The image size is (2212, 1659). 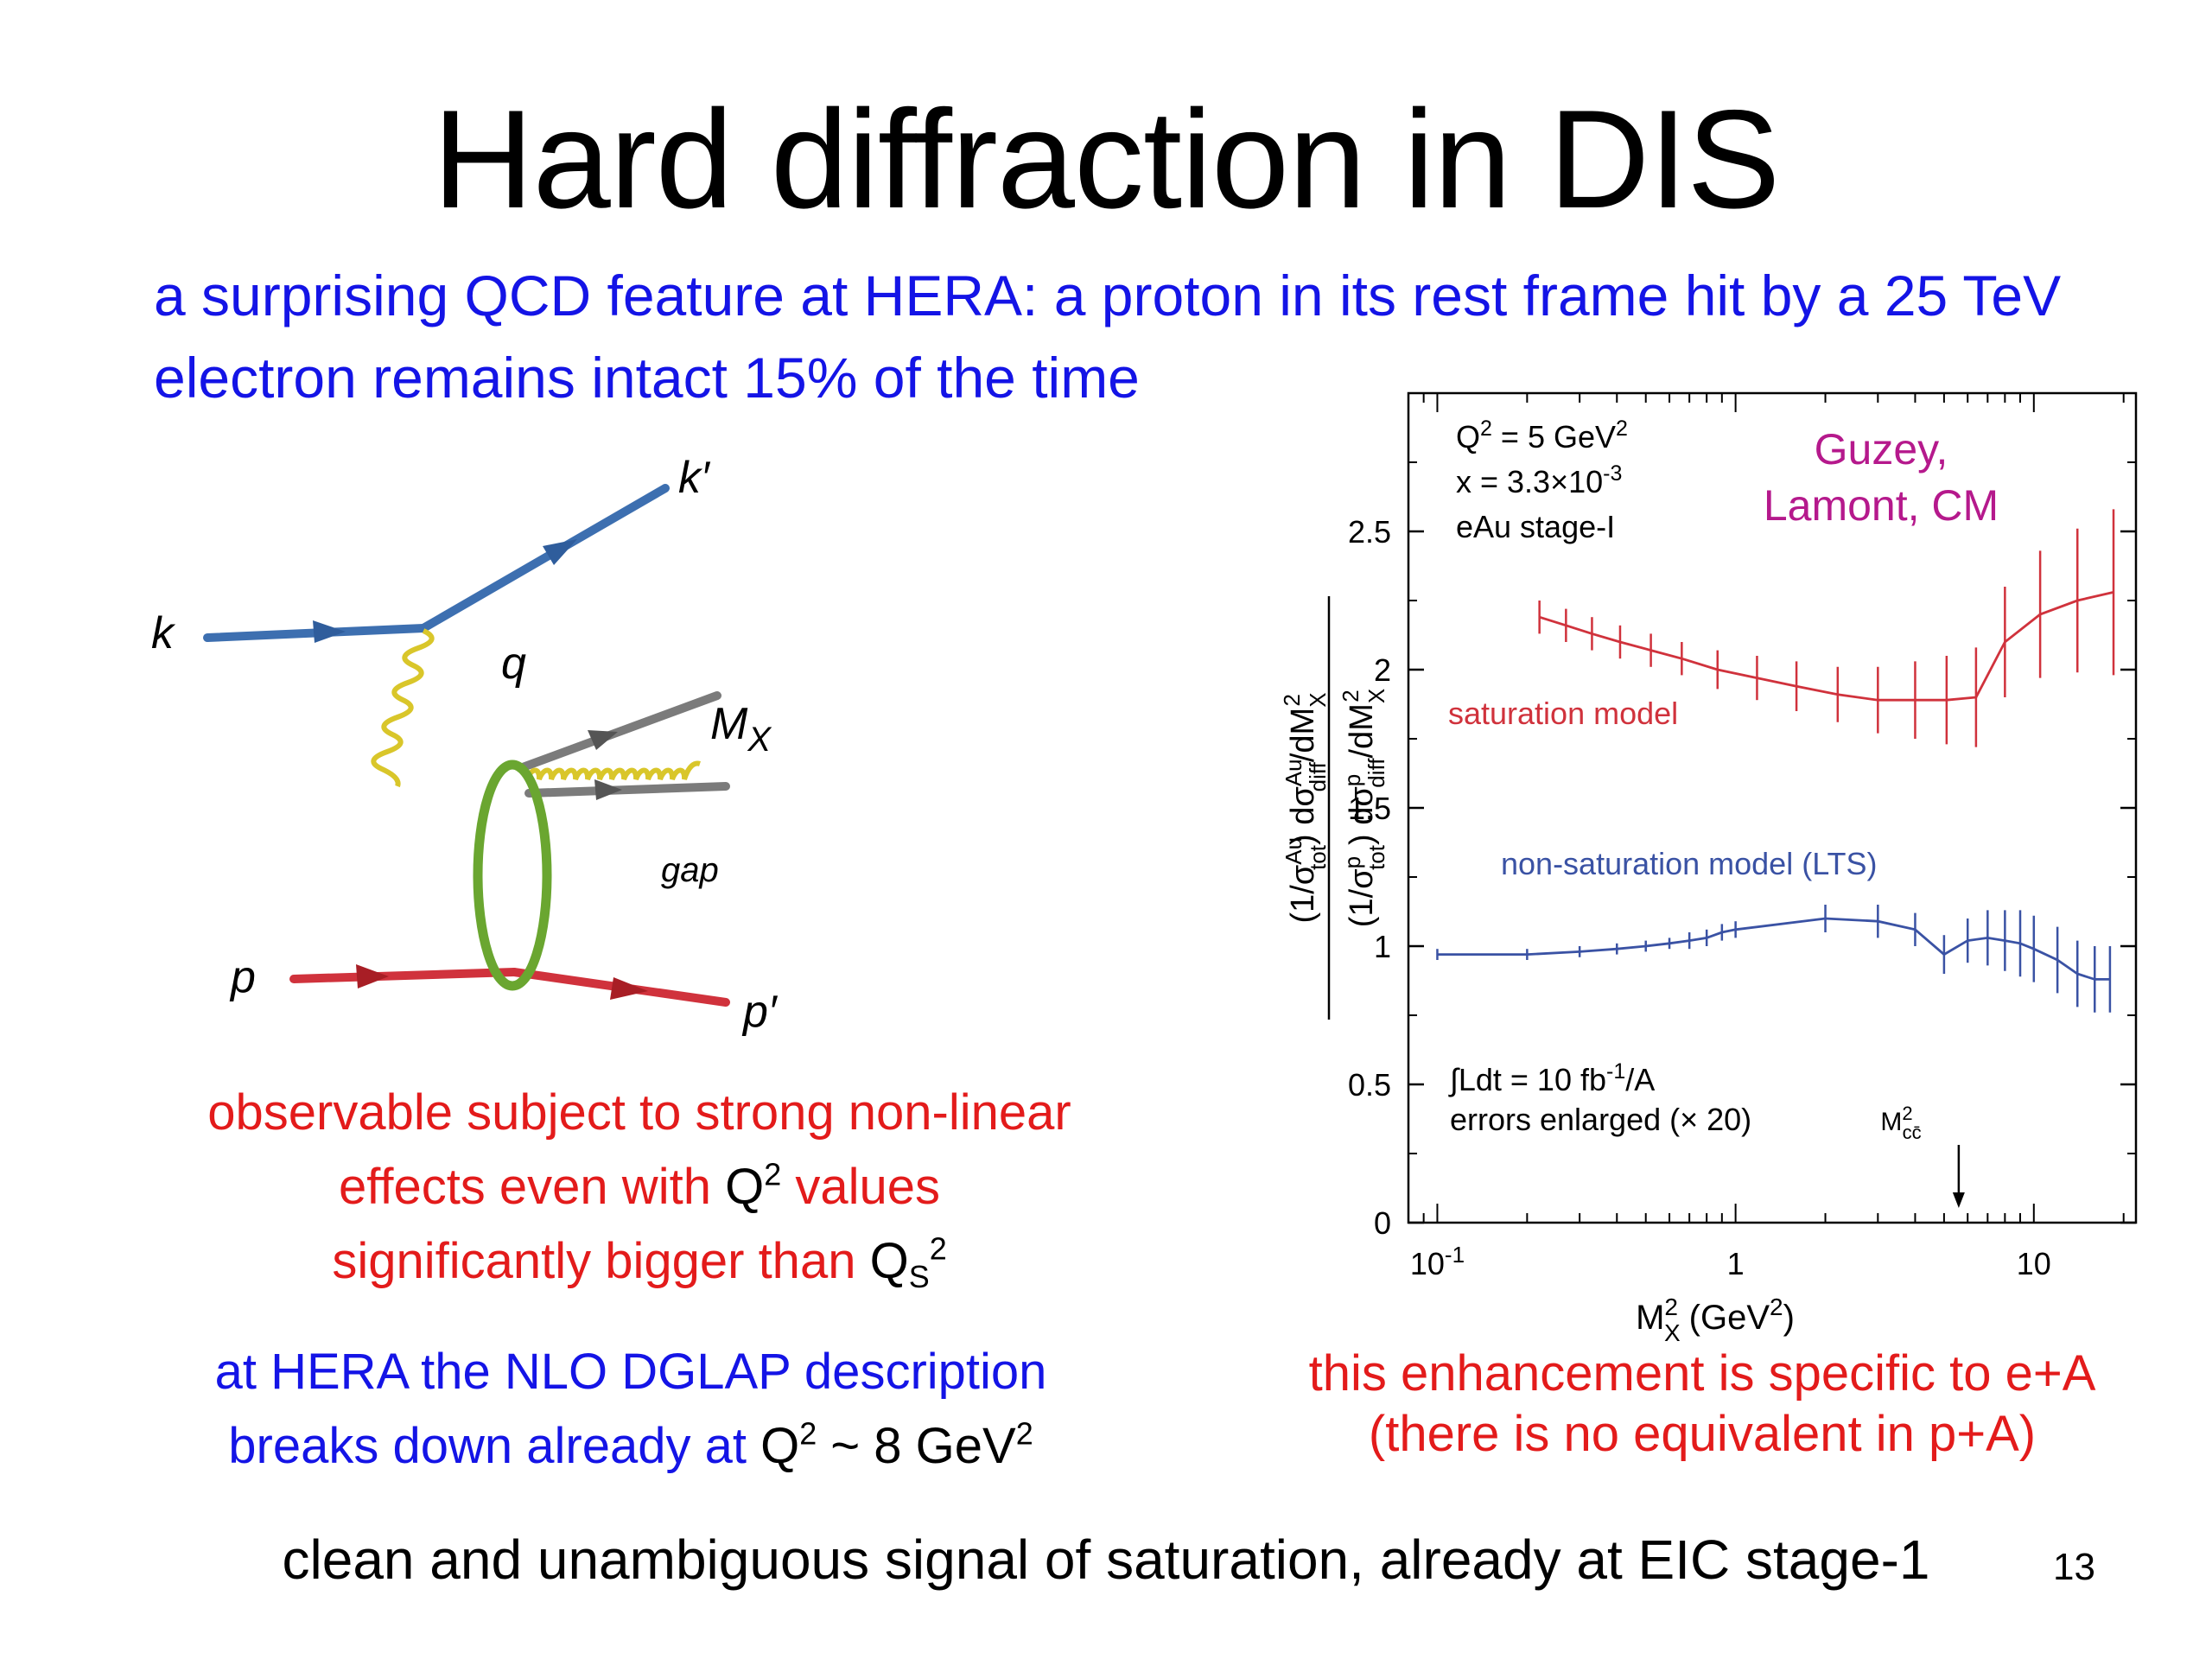 What do you see at coordinates (639, 1112) in the screenshot?
I see `observable-line1: observable subject to strong non-linear` at bounding box center [639, 1112].